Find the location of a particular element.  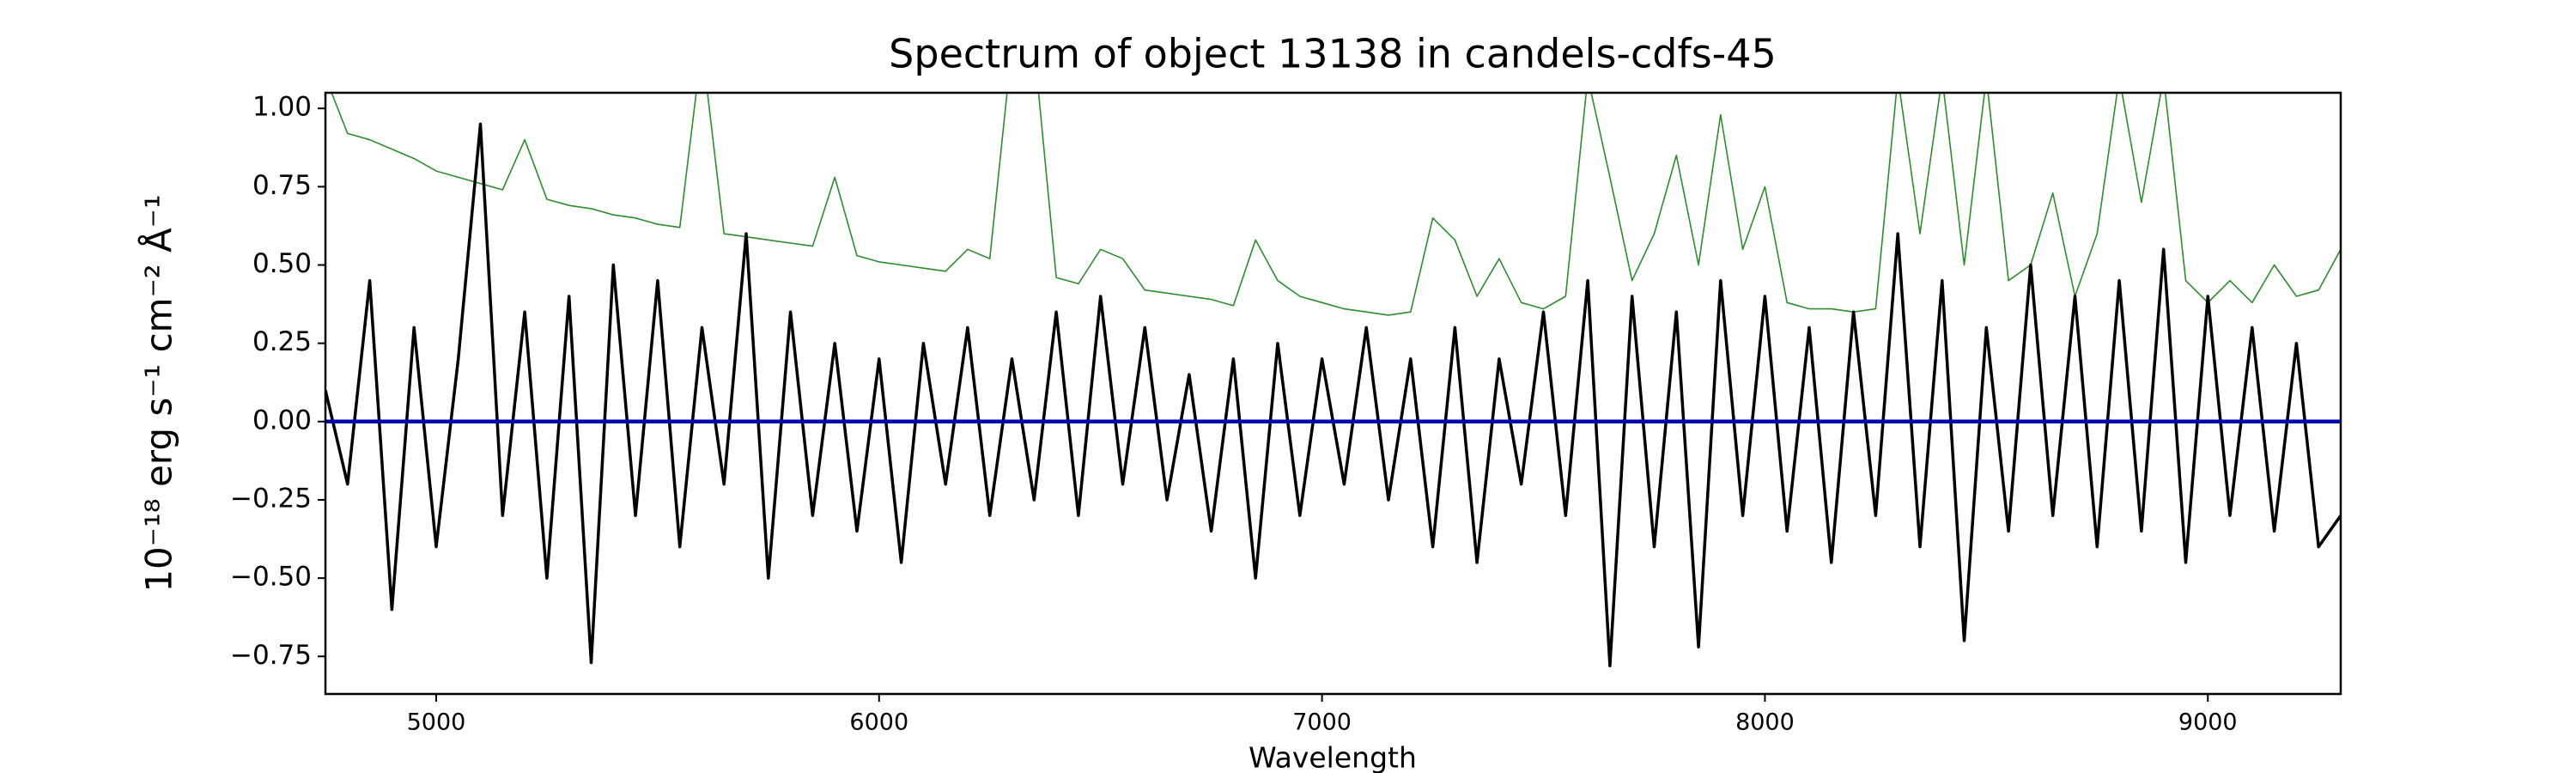

y-tick-label: 0.50 is located at coordinates (282, 263).